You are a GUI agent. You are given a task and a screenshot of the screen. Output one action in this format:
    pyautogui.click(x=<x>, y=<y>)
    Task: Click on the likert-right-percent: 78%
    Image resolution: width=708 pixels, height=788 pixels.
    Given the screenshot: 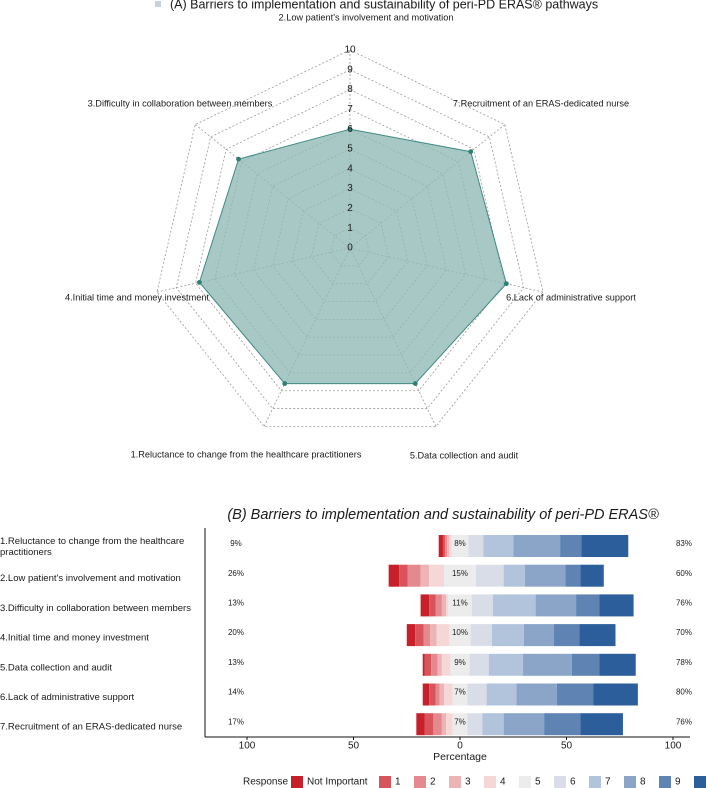 What is the action you would take?
    pyautogui.click(x=684, y=662)
    